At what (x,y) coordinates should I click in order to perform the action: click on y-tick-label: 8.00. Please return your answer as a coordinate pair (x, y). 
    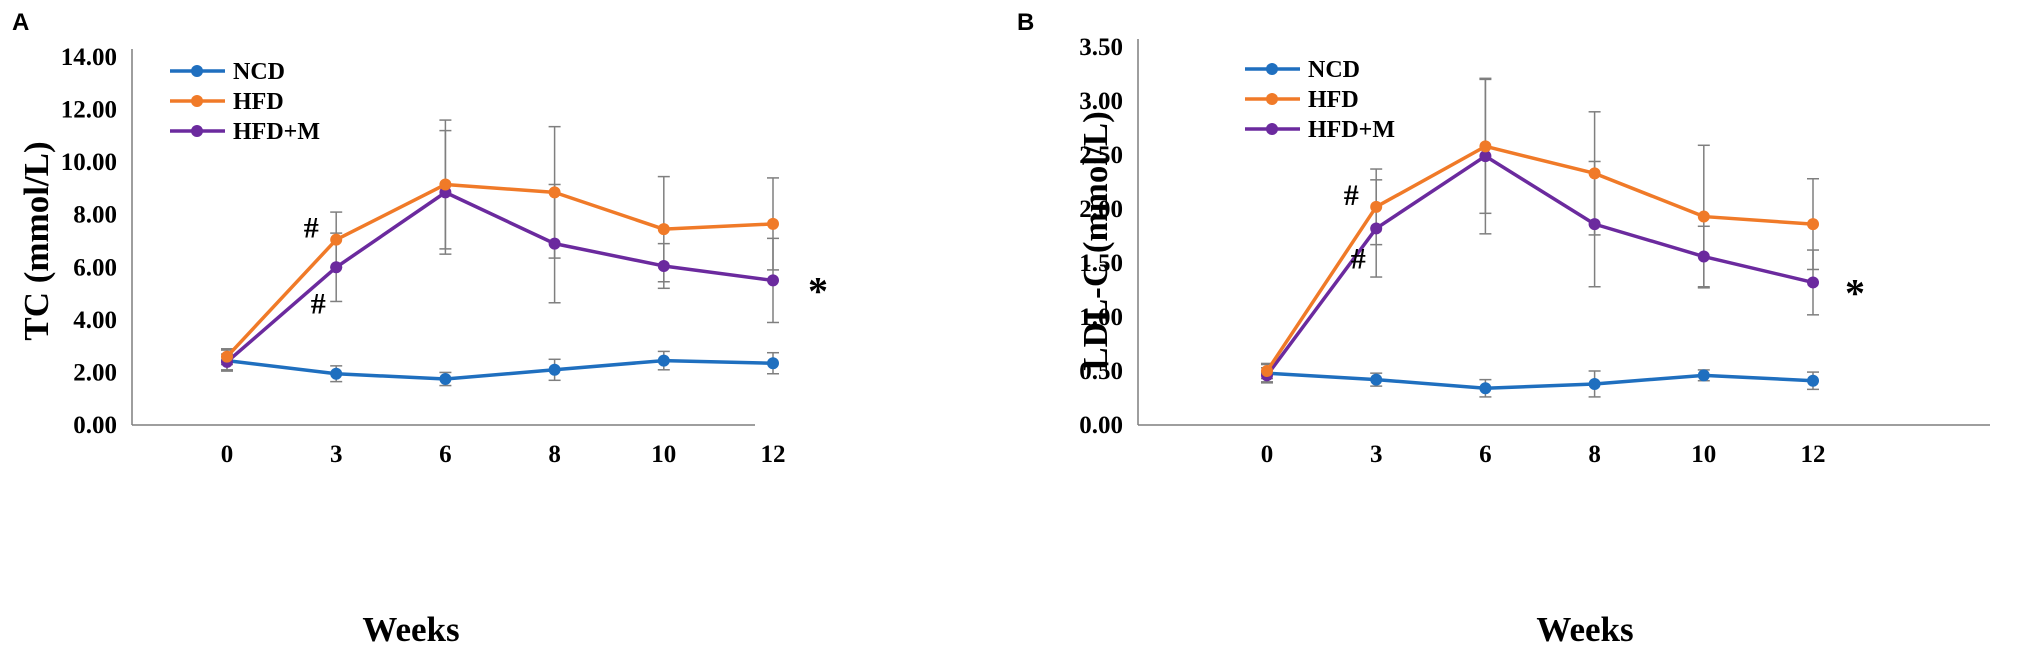
    Looking at the image, I should click on (95, 215).